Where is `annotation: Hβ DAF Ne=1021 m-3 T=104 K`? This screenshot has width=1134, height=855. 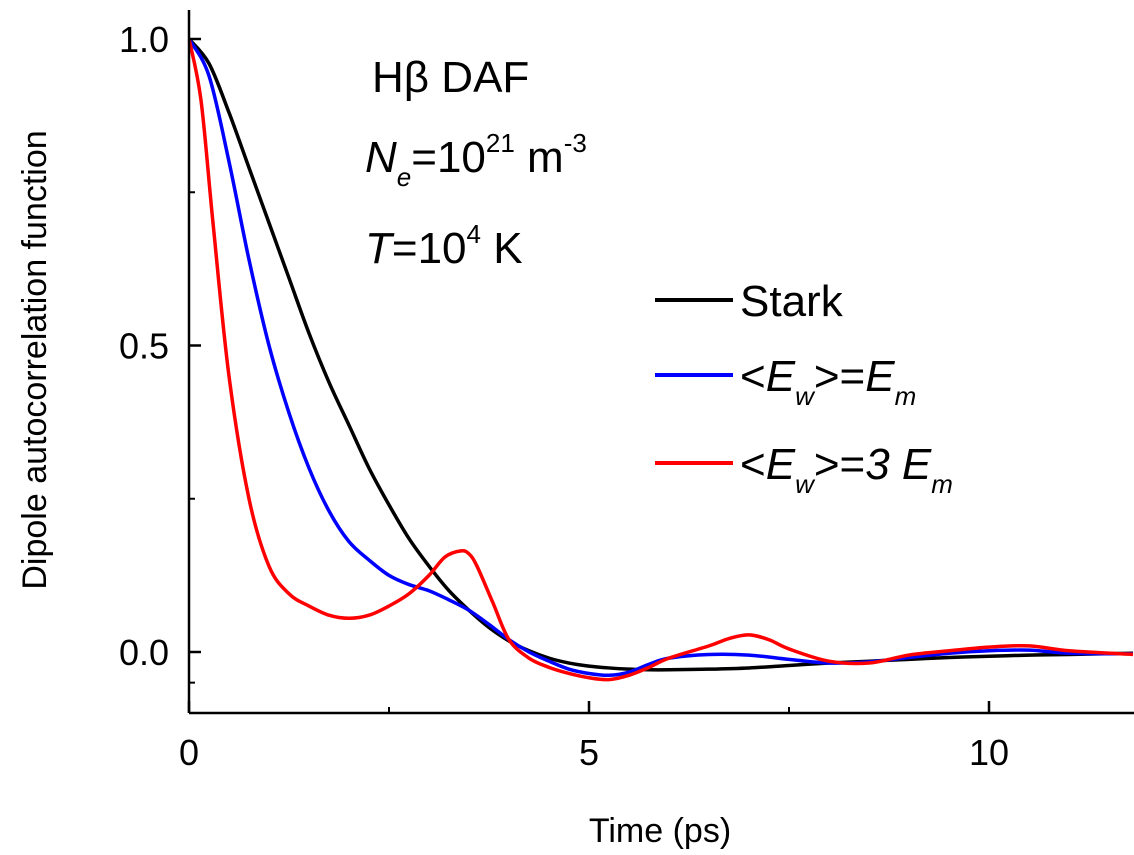 annotation: Hβ DAF Ne=1021 m-3 T=104 K is located at coordinates (476, 163).